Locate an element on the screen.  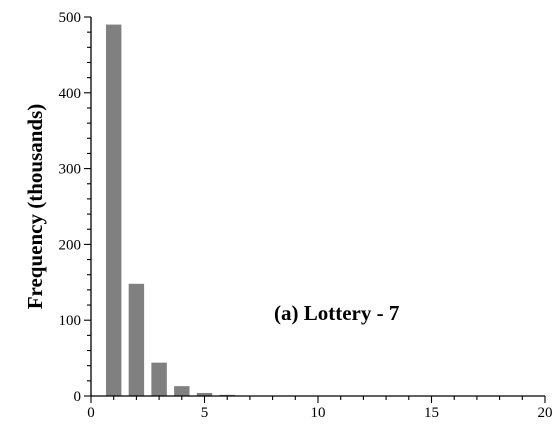
x-tick-label-20: 20 is located at coordinates (545, 413).